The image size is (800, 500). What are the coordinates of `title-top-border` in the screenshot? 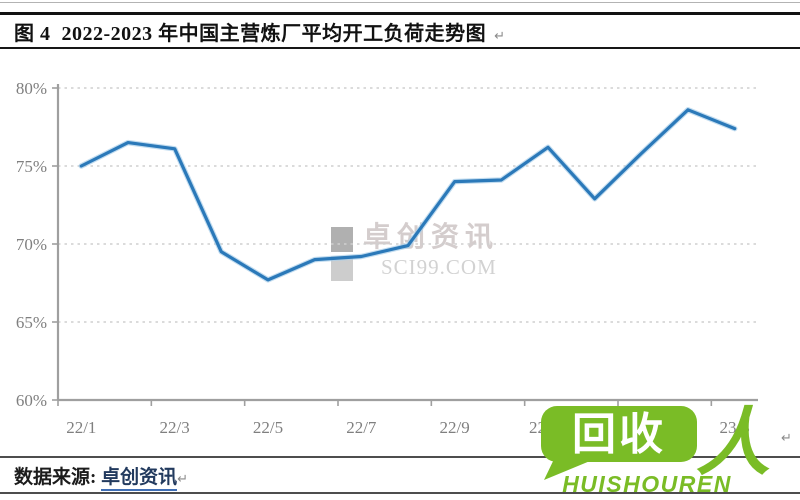 It's located at (400, 13).